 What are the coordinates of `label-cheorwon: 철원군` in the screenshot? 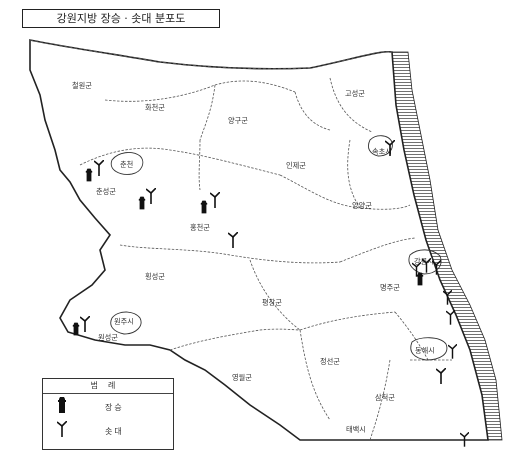 It's located at (82, 85).